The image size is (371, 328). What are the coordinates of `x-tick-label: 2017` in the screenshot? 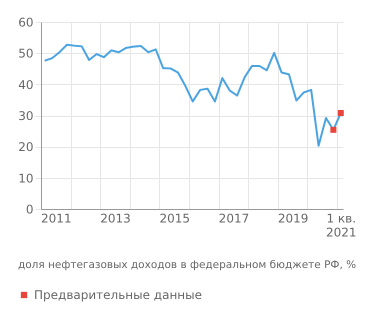 It's located at (234, 219).